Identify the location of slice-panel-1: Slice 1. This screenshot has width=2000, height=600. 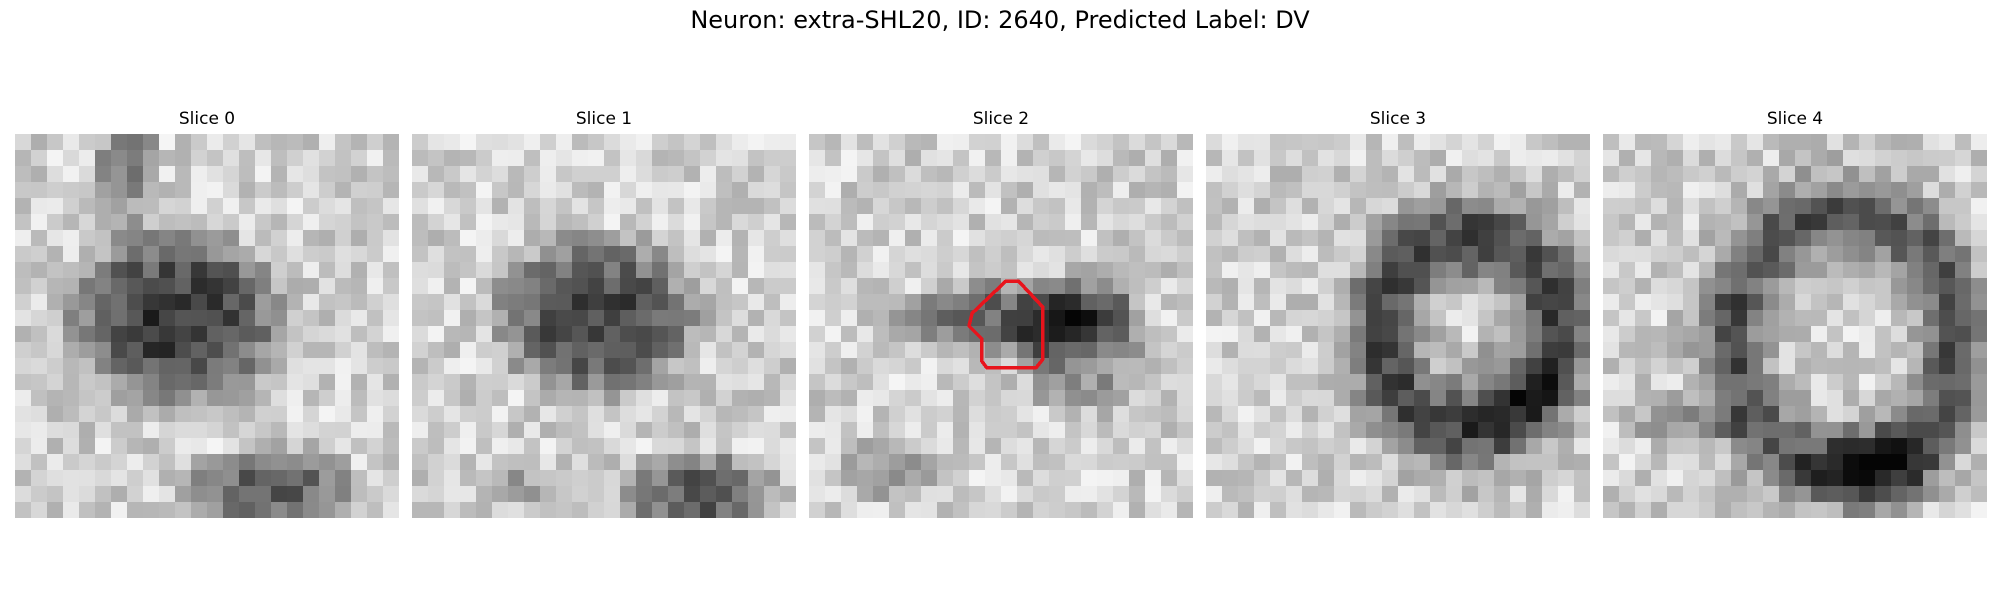
(604, 312).